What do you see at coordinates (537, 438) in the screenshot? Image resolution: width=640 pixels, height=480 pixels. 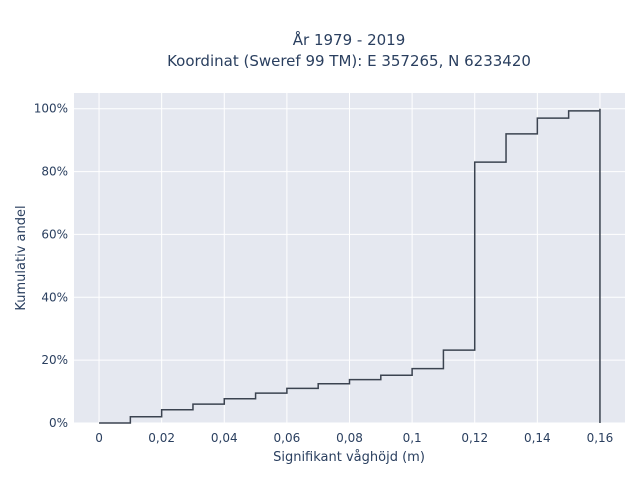 I see `x-tick-label: 0,14` at bounding box center [537, 438].